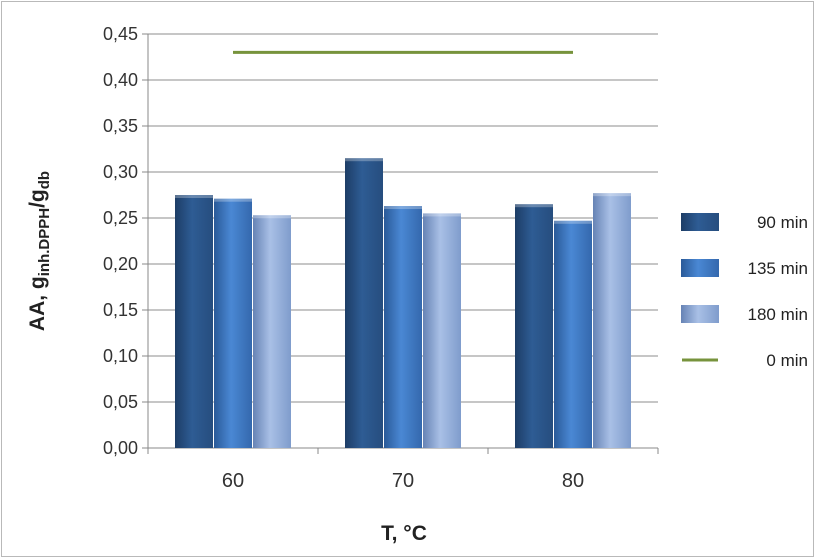  I want to click on x-axis-ticks: 60 70 80, so click(403, 470).